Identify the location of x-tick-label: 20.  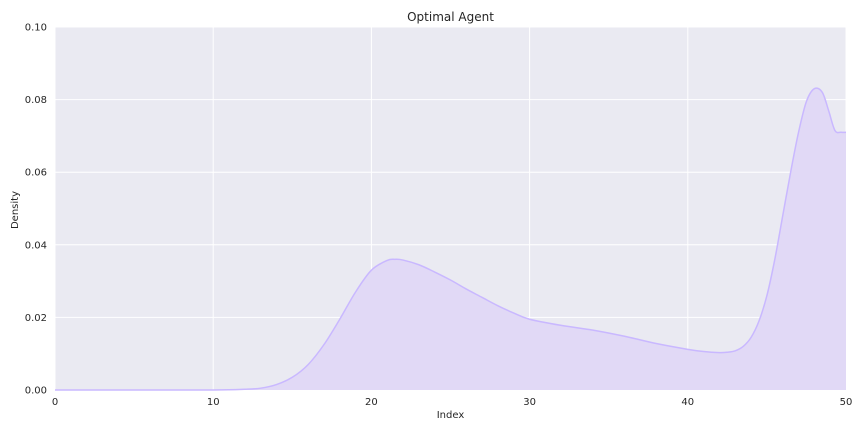
(371, 402).